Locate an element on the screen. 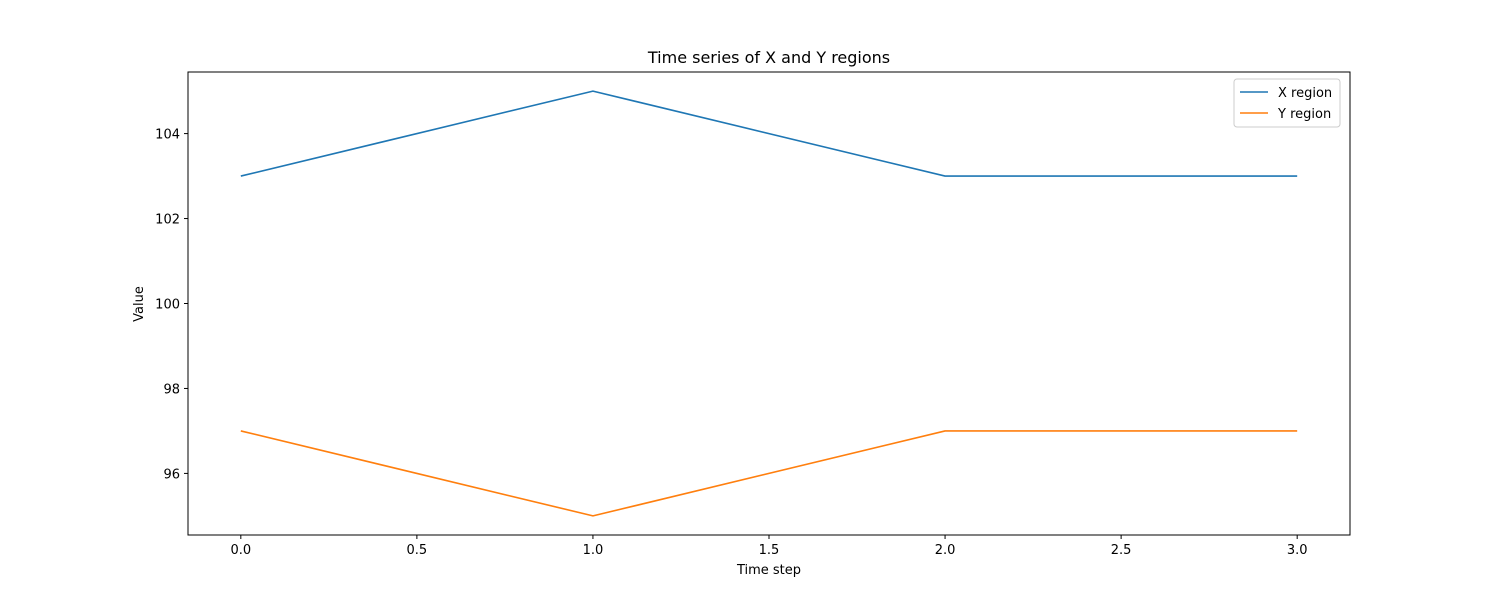 This screenshot has width=1500, height=600. x-tick-label: 3.0 is located at coordinates (1297, 550).